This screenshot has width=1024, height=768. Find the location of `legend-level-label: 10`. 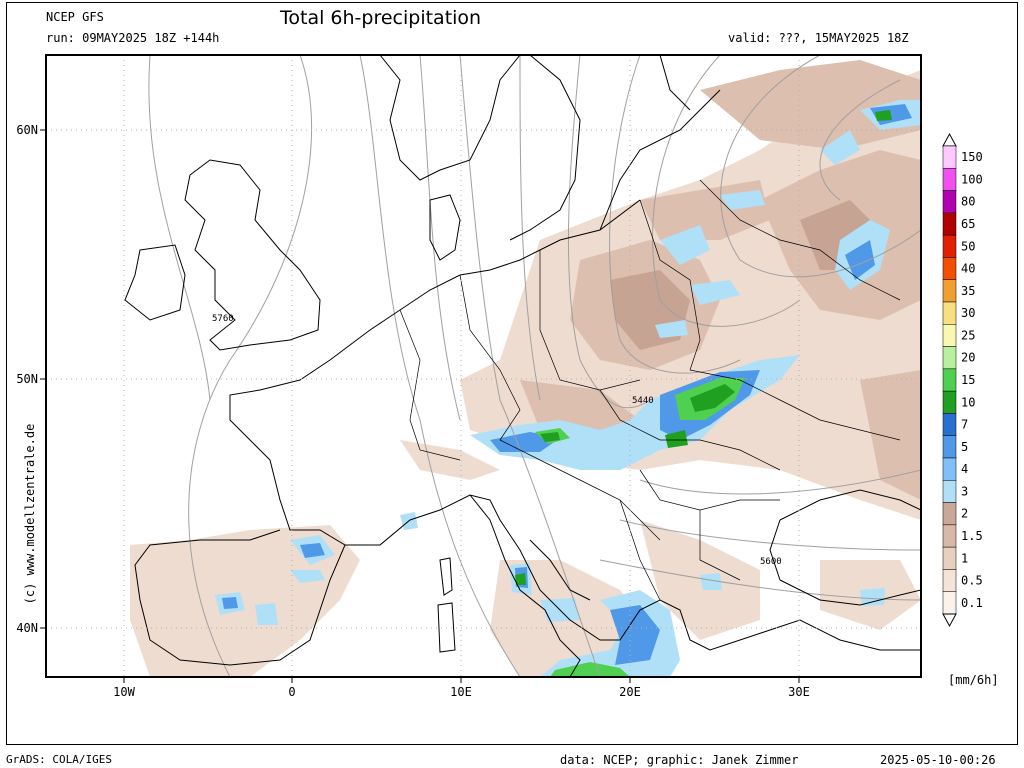

legend-level-label: 10 is located at coordinates (968, 402).